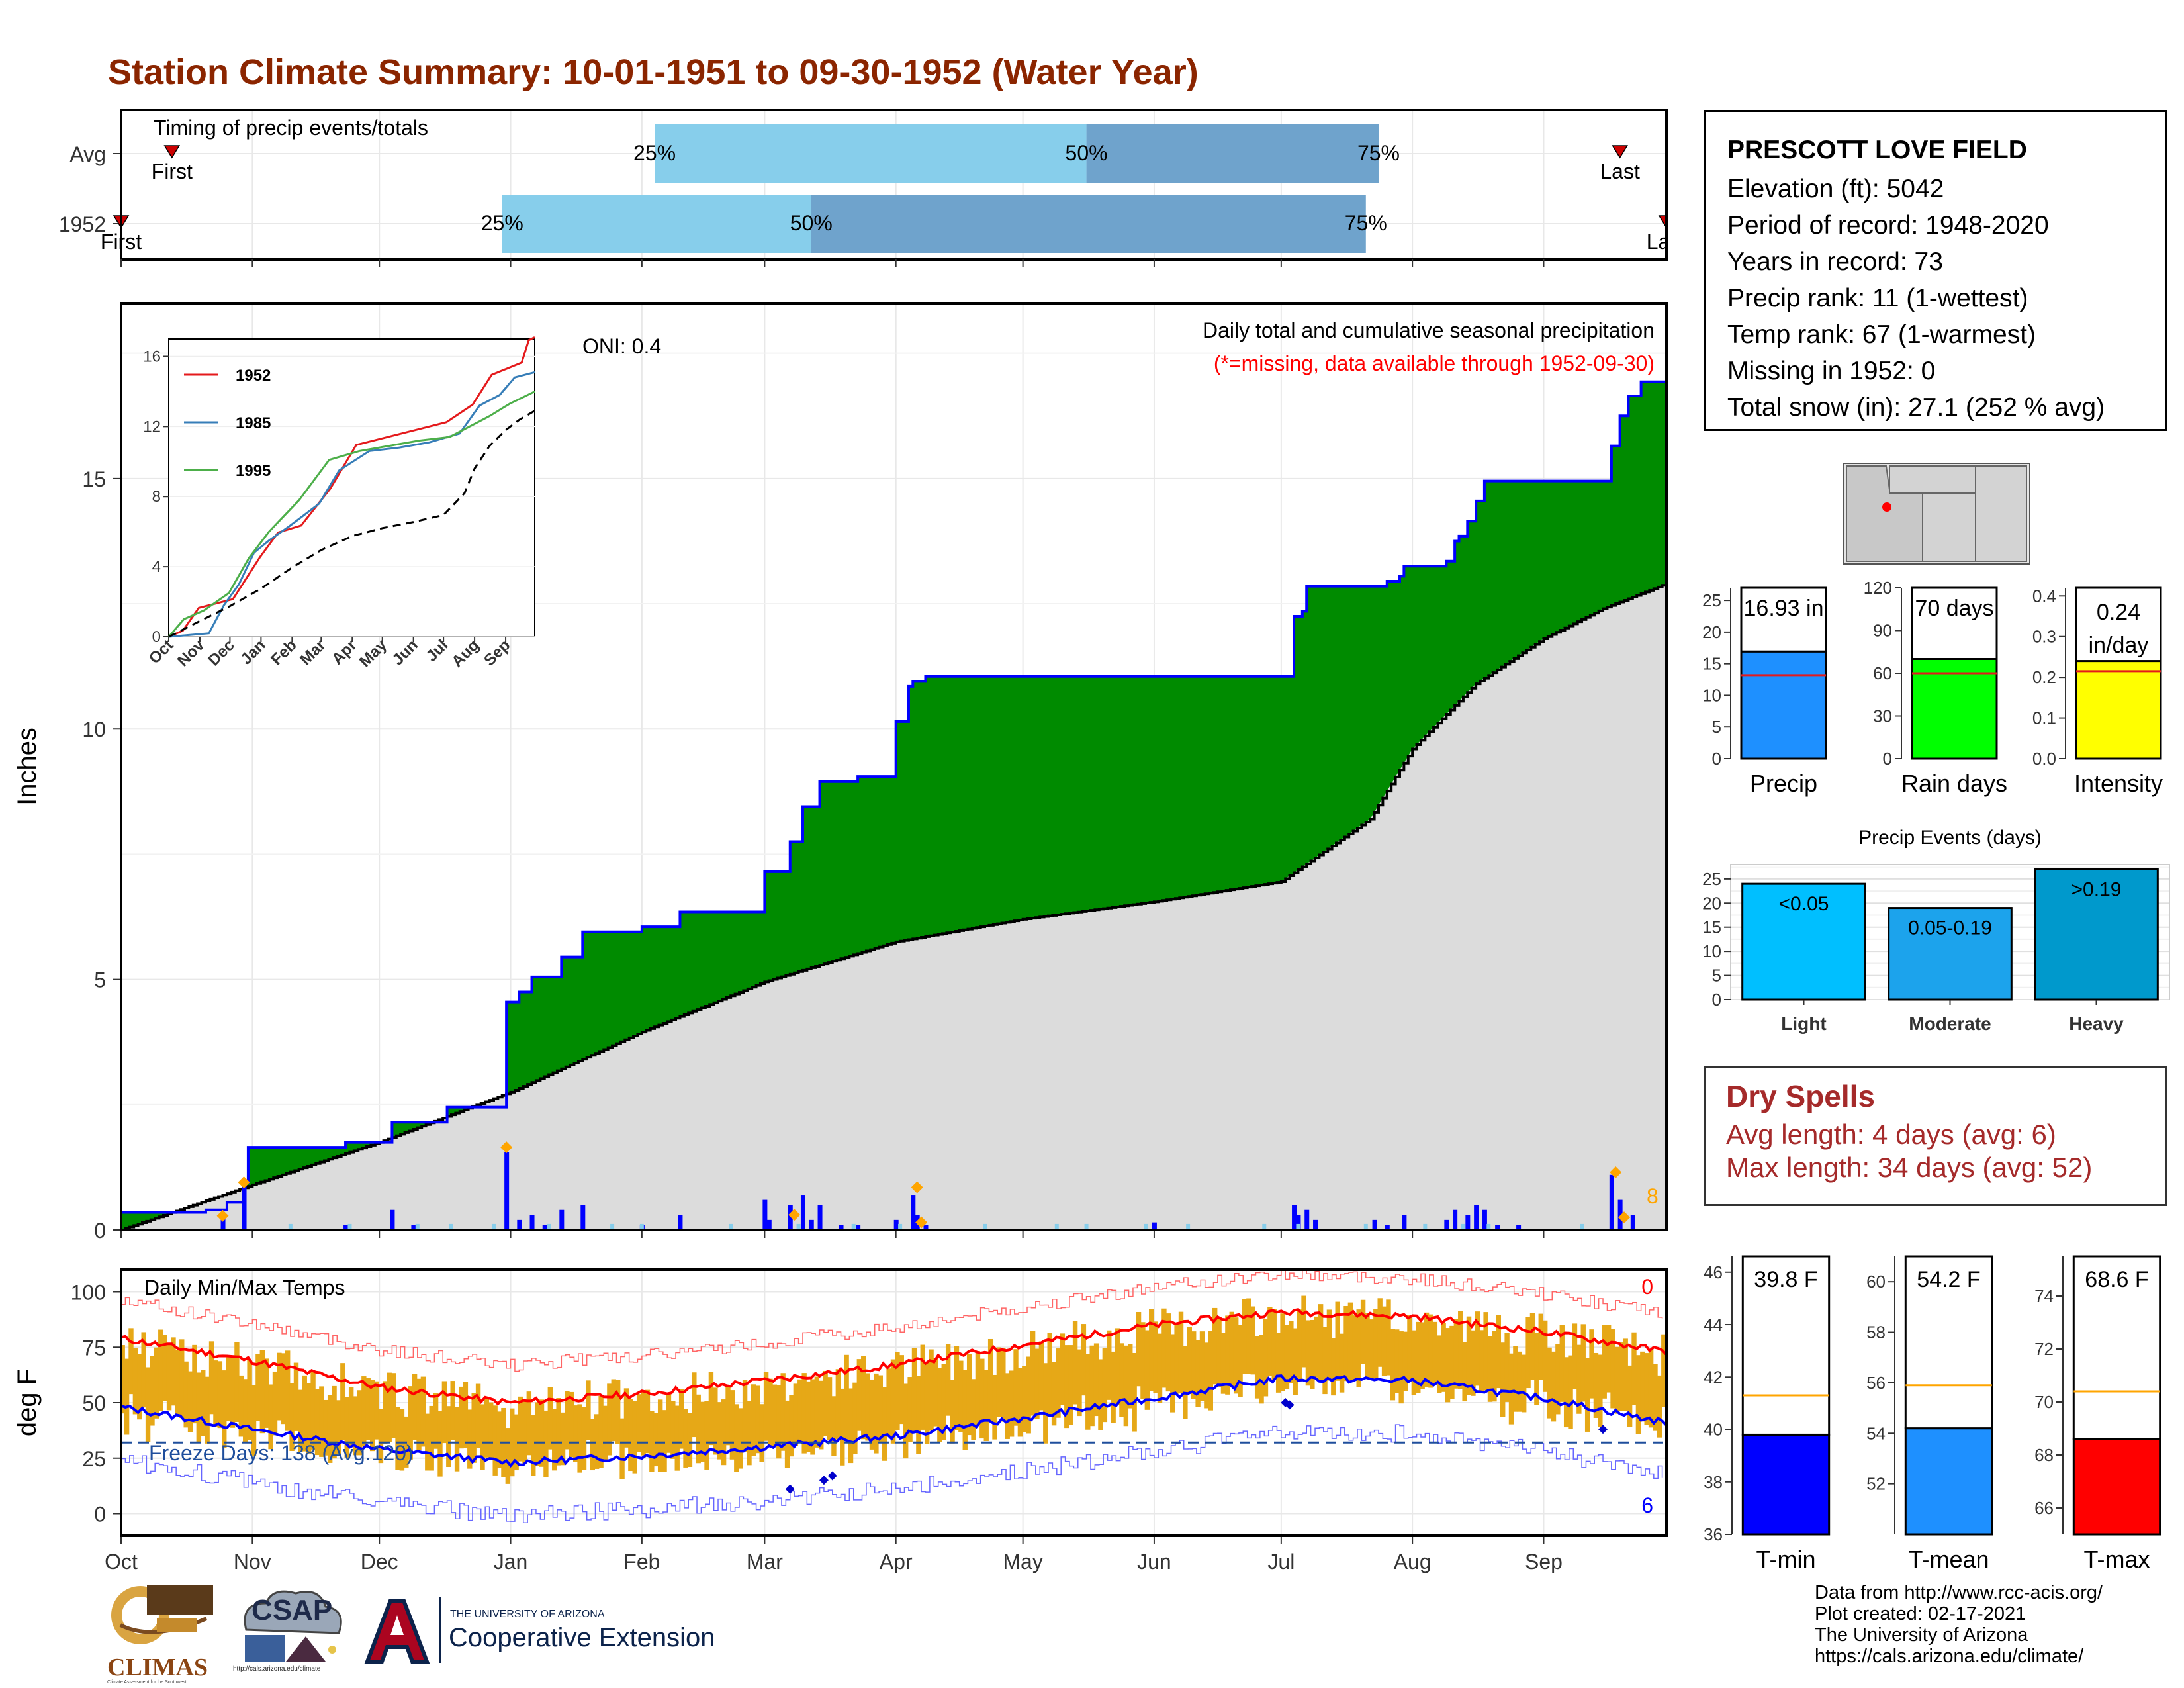 This screenshot has width=2184, height=1688. I want to click on tmax-y-tick-label: 66, so click(2044, 1508).